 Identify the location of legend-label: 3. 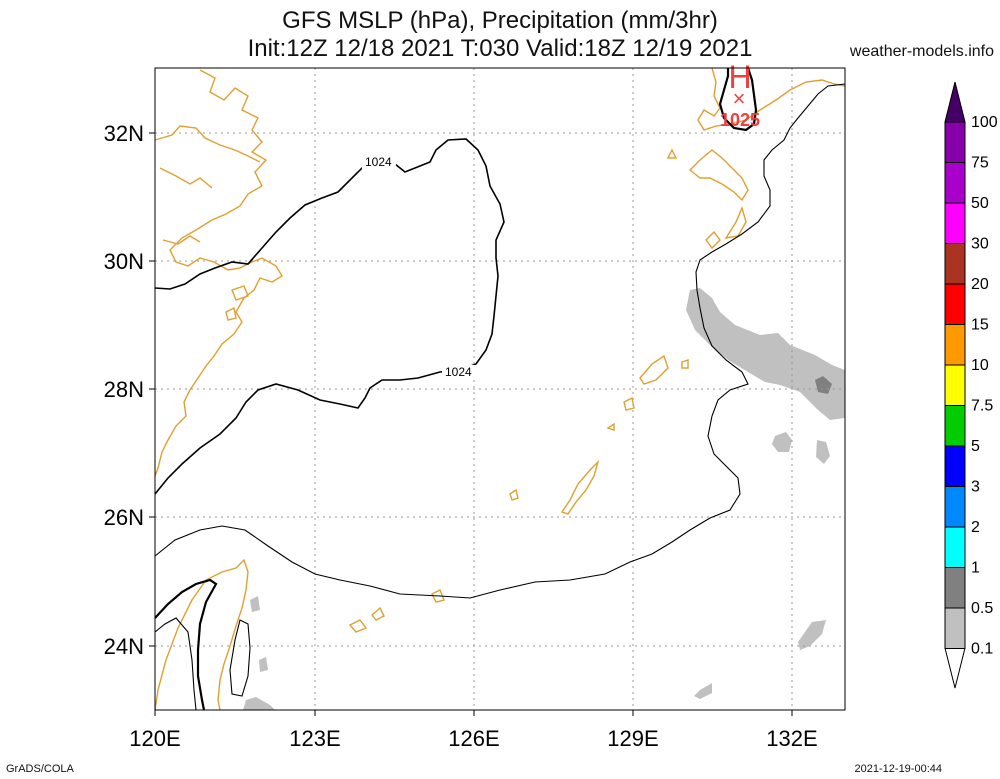
(975, 487).